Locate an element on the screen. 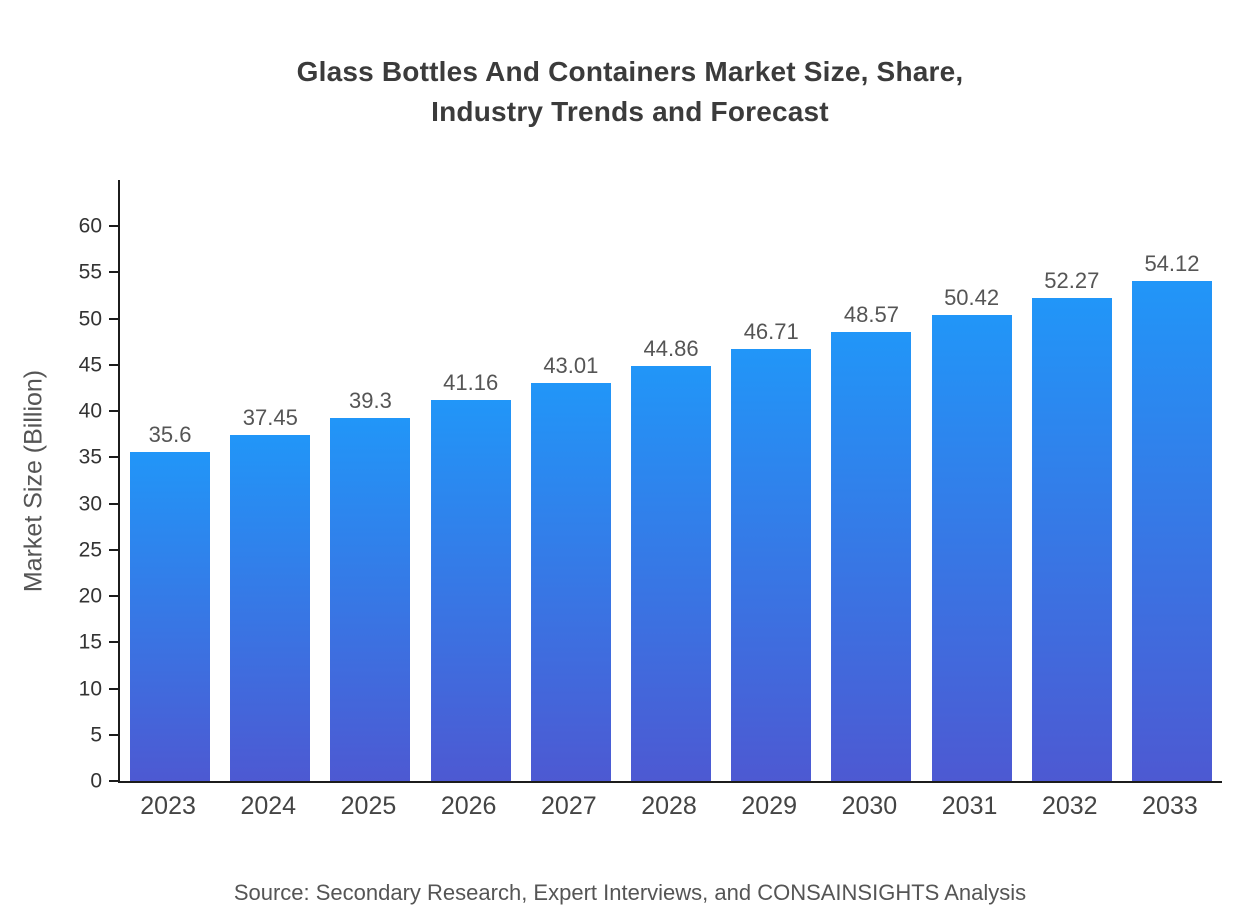 The image size is (1260, 920). x-tick-label: 2029 is located at coordinates (769, 806).